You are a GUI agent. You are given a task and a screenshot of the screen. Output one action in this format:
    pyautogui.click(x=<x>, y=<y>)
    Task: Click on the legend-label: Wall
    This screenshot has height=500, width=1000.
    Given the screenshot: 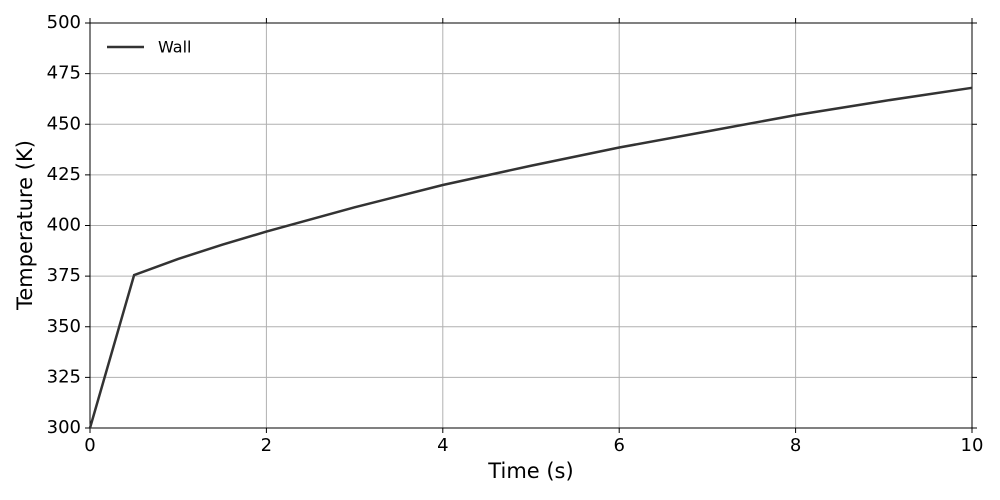 What is the action you would take?
    pyautogui.click(x=175, y=47)
    